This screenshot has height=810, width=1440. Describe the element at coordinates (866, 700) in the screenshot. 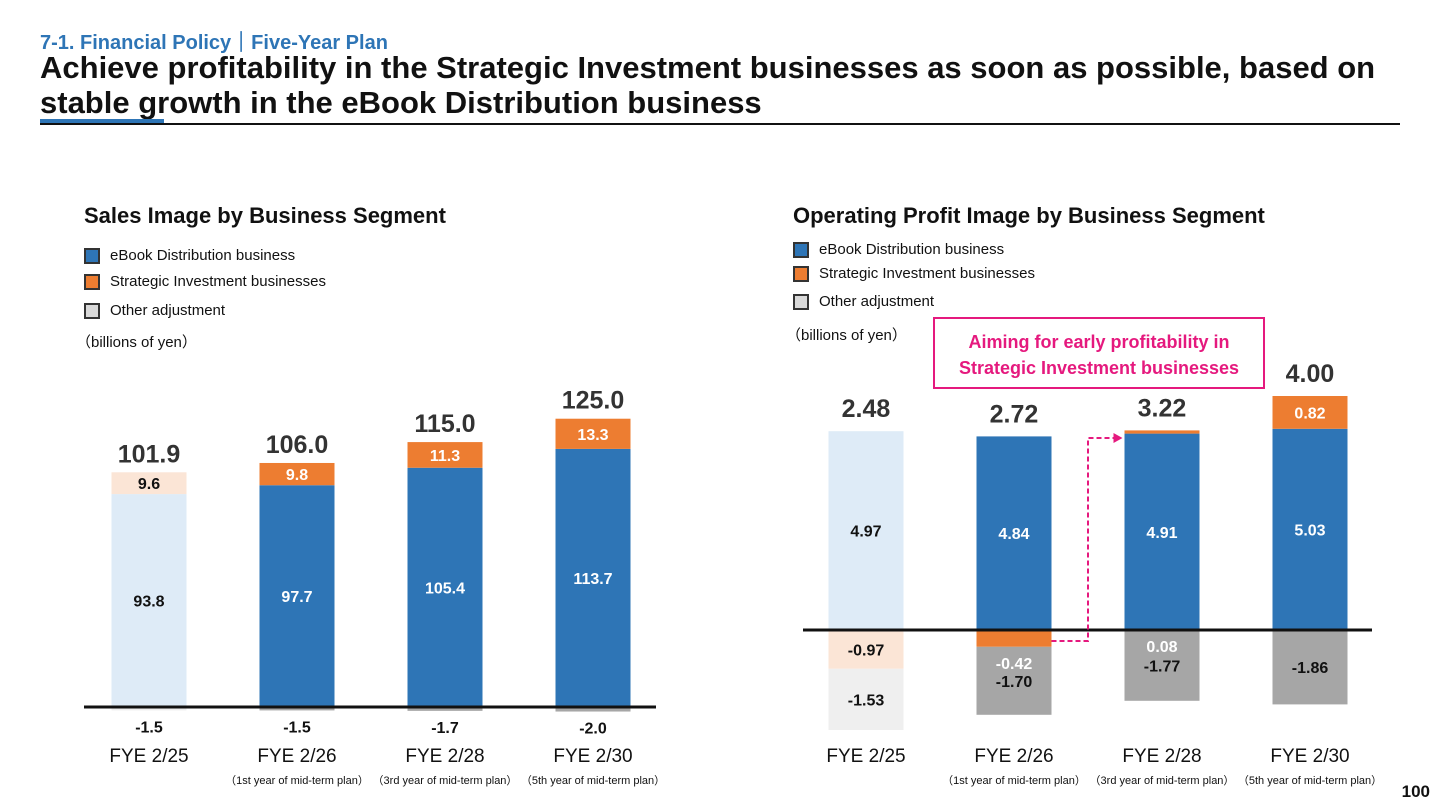

I see `data-label-adjustment: -1.53` at that location.